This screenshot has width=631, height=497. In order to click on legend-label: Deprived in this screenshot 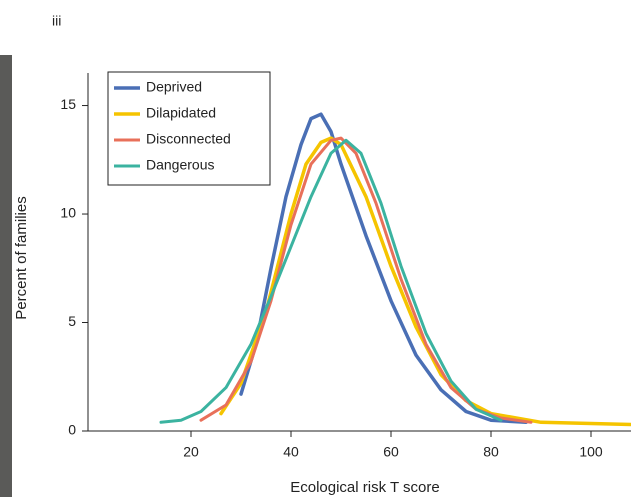, I will do `click(174, 87)`.